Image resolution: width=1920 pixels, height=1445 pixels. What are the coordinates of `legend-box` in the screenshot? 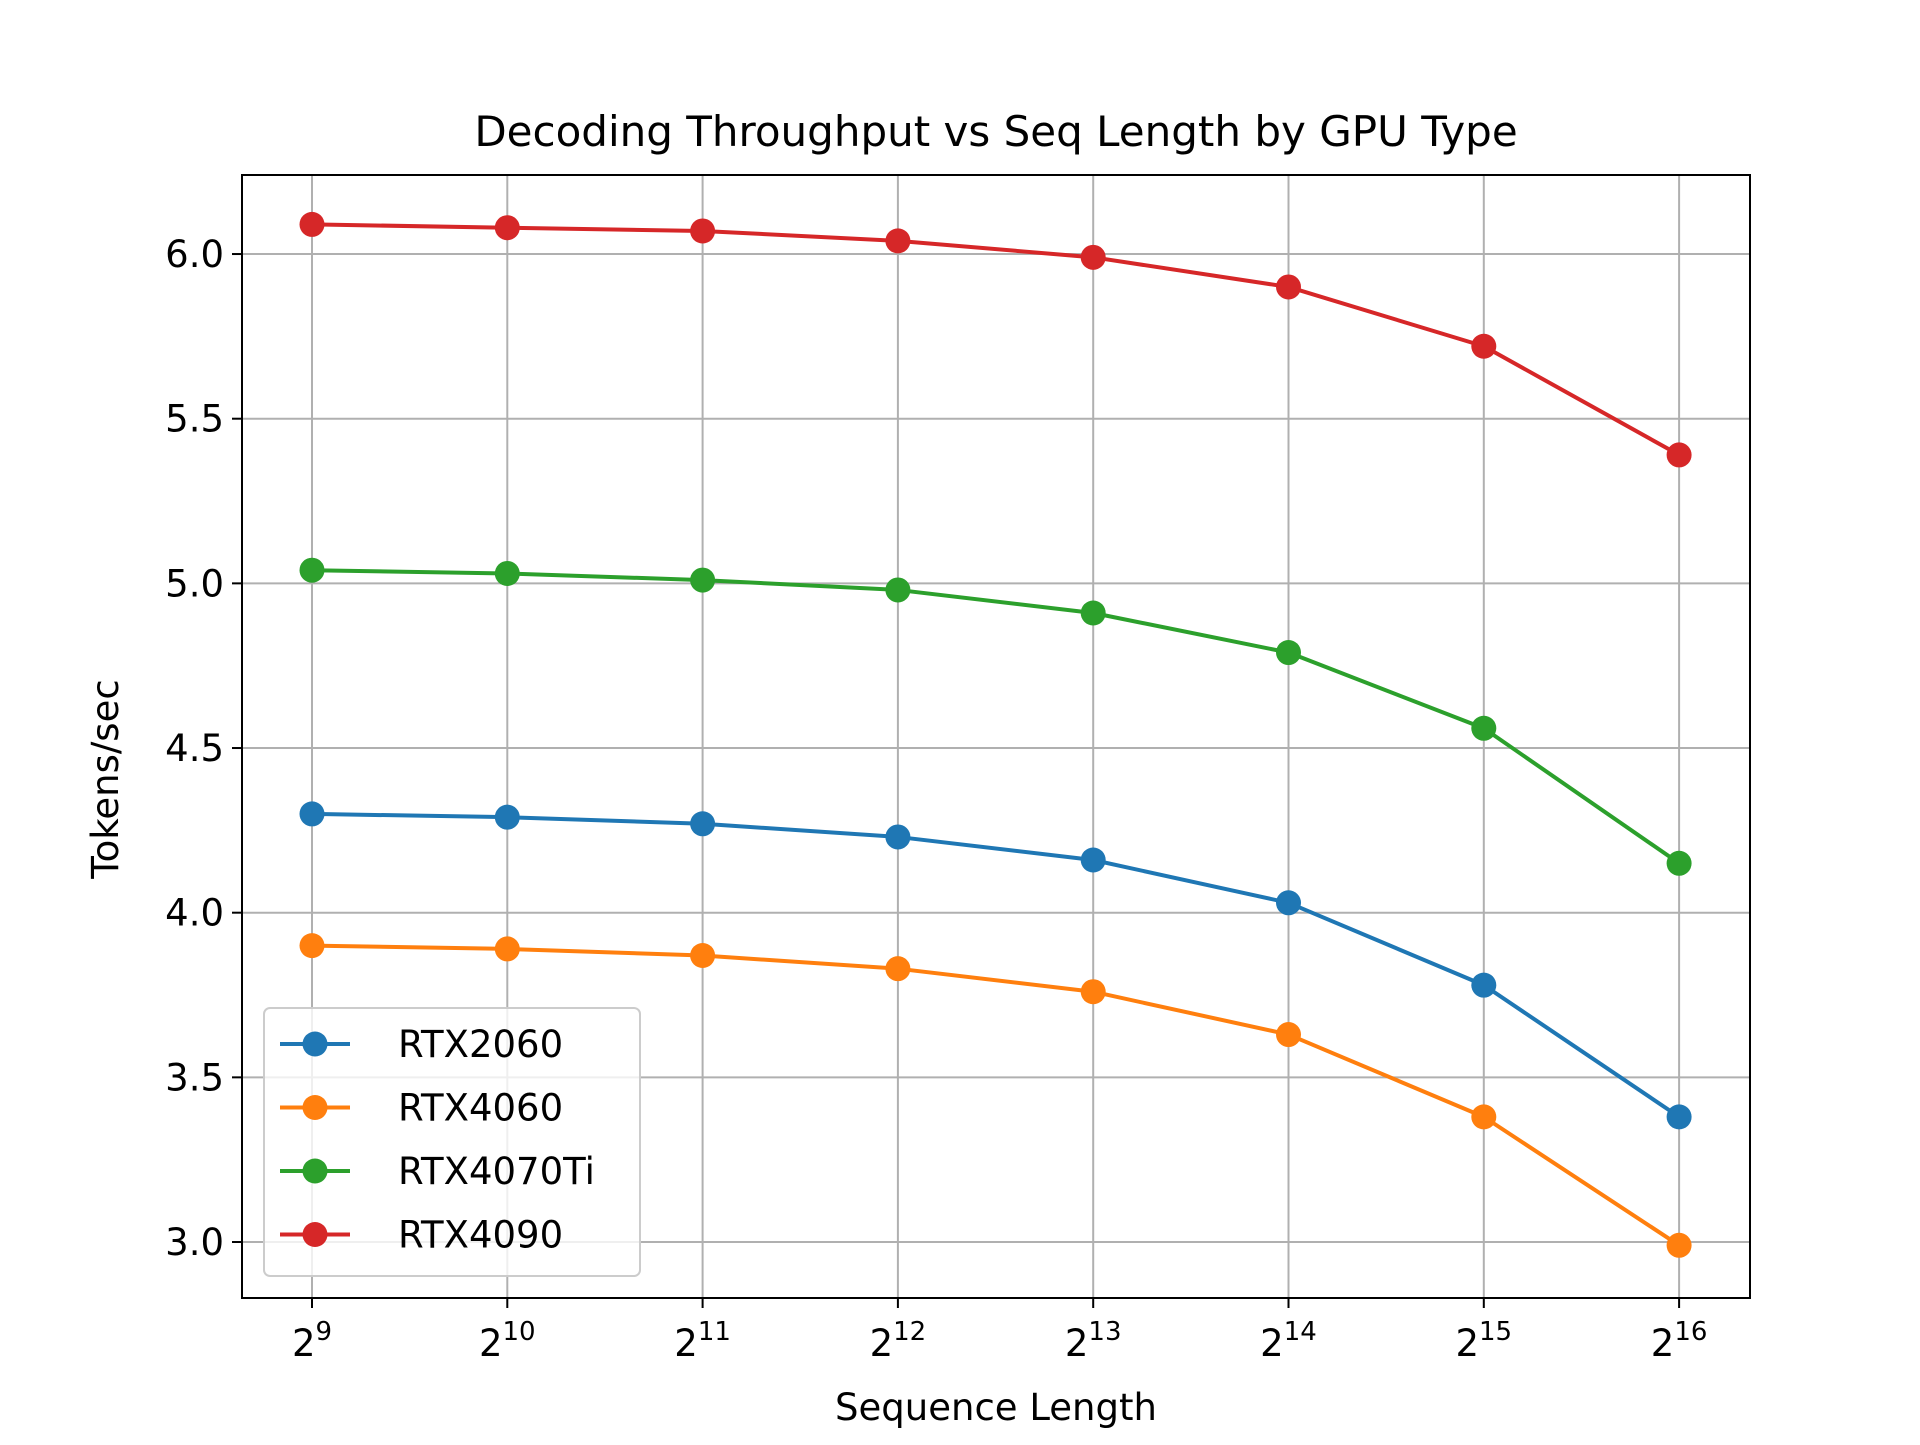 It's located at (452, 1142).